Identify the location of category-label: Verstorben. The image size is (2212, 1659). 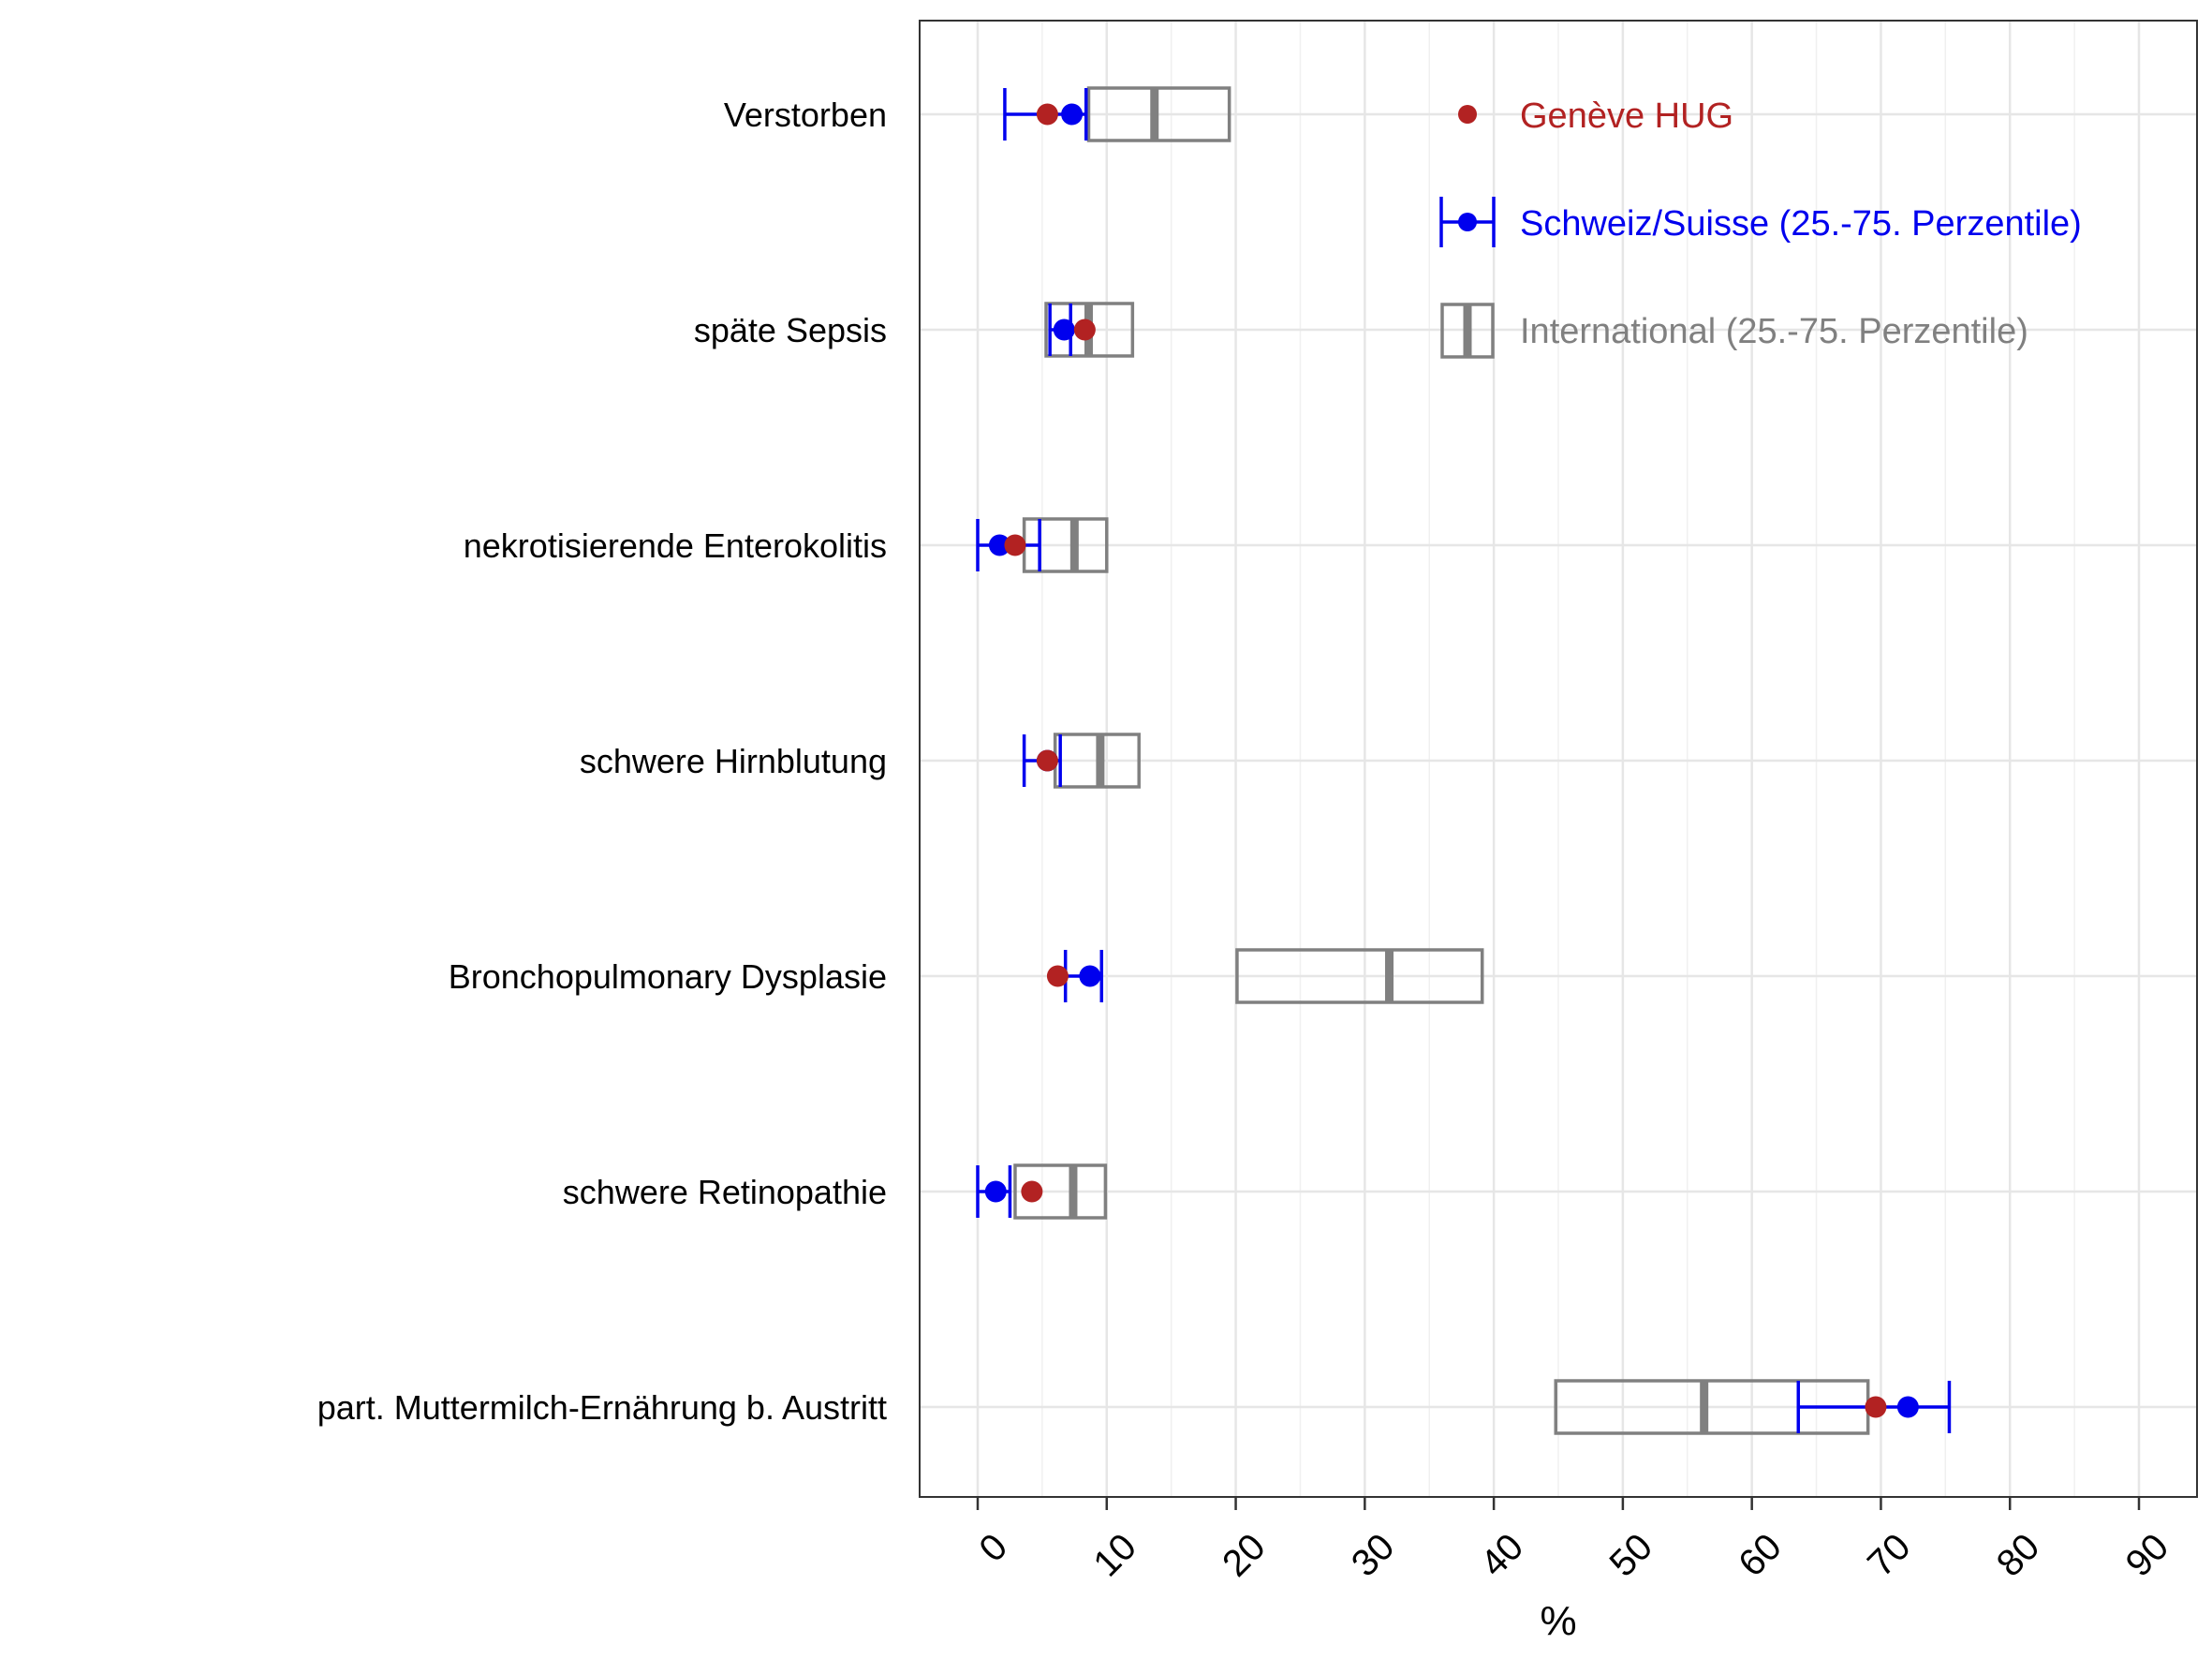
(806, 115).